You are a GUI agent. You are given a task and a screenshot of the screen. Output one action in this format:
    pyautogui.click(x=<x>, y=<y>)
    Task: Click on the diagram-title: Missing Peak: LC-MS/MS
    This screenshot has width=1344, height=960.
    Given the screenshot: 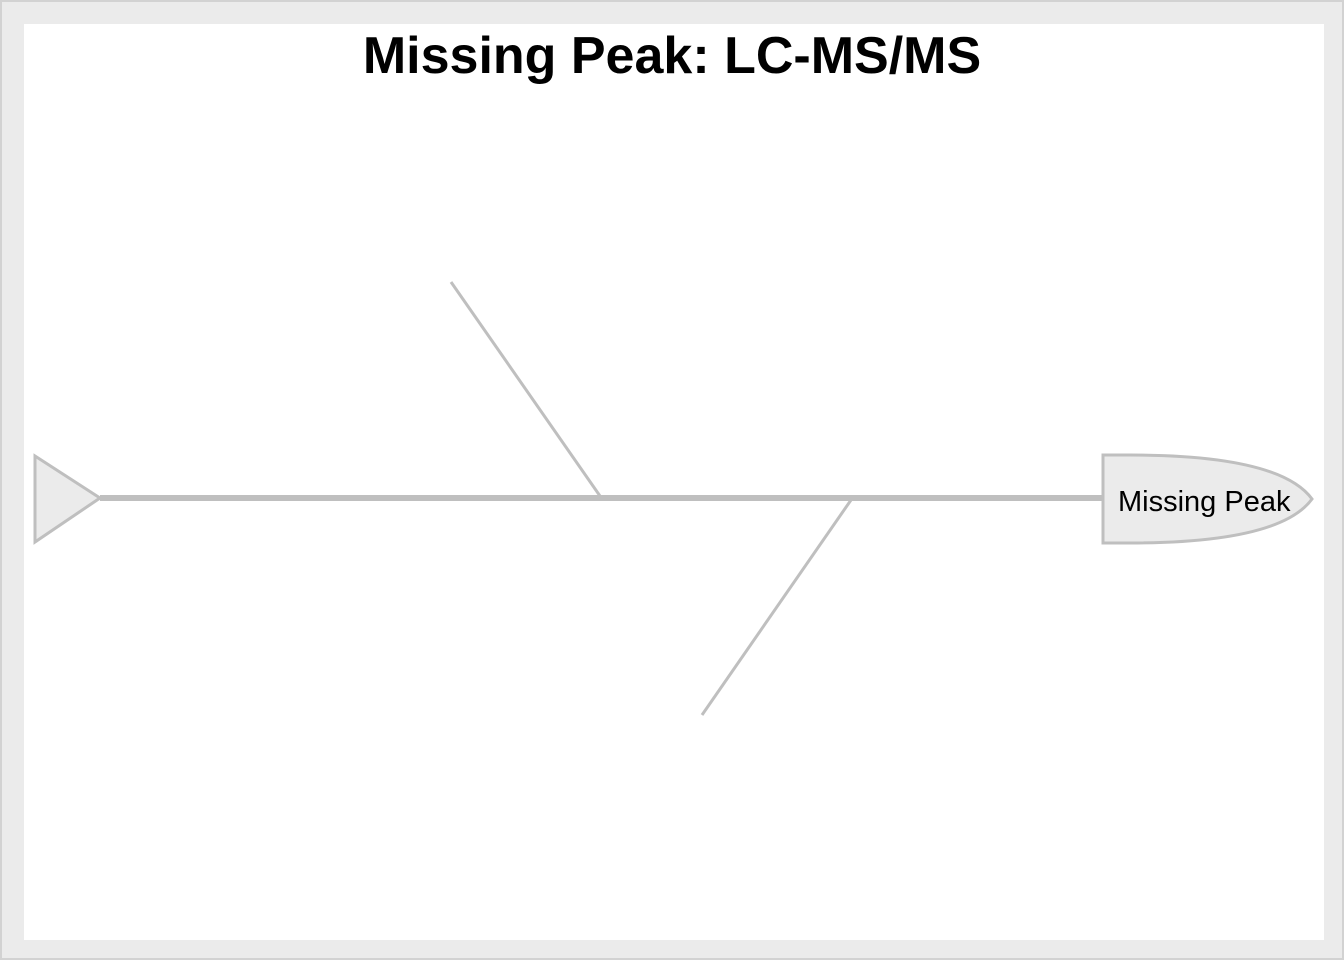 What is the action you would take?
    pyautogui.click(x=672, y=56)
    